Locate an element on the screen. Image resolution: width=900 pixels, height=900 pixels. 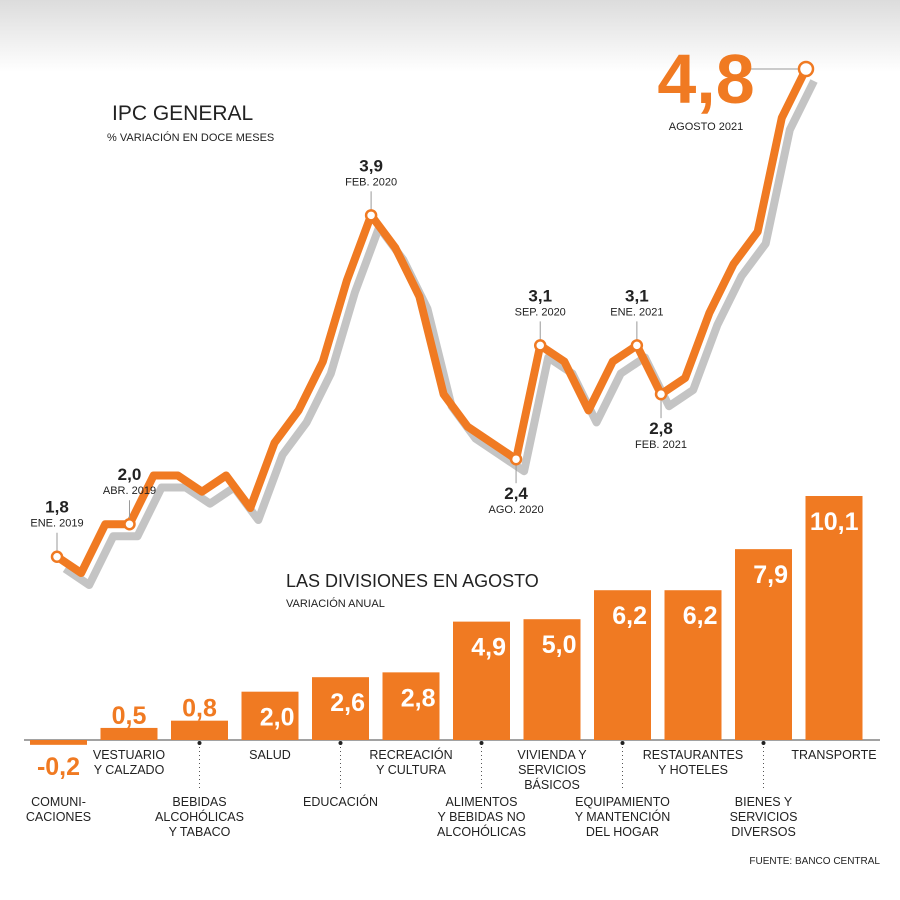
value-label: 1,8 is located at coordinates (57, 507).